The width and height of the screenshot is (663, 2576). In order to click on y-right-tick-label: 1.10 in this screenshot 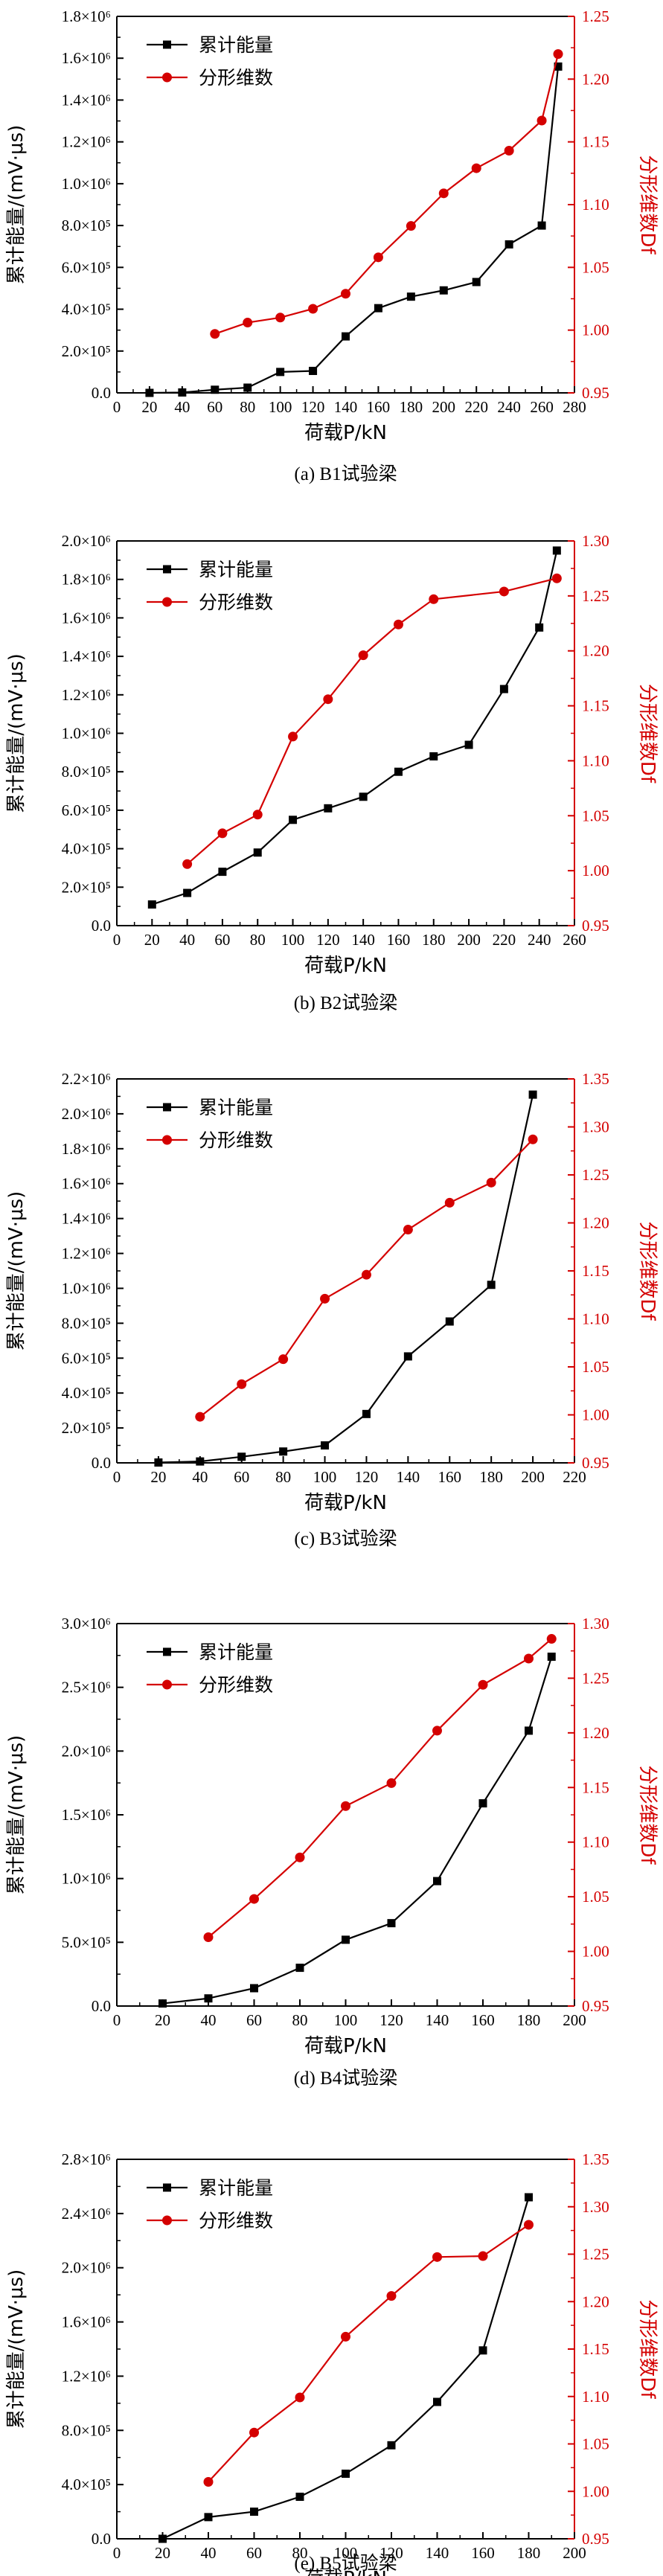, I will do `click(596, 2397)`.